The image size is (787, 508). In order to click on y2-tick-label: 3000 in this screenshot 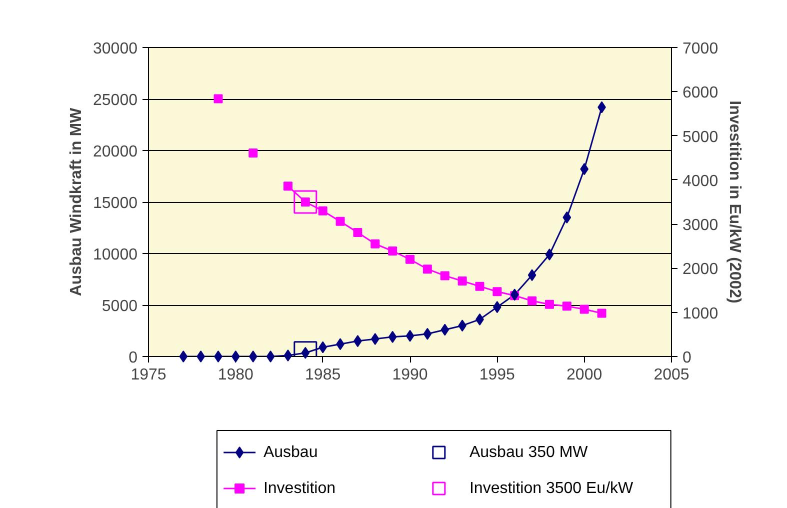, I will do `click(700, 225)`.